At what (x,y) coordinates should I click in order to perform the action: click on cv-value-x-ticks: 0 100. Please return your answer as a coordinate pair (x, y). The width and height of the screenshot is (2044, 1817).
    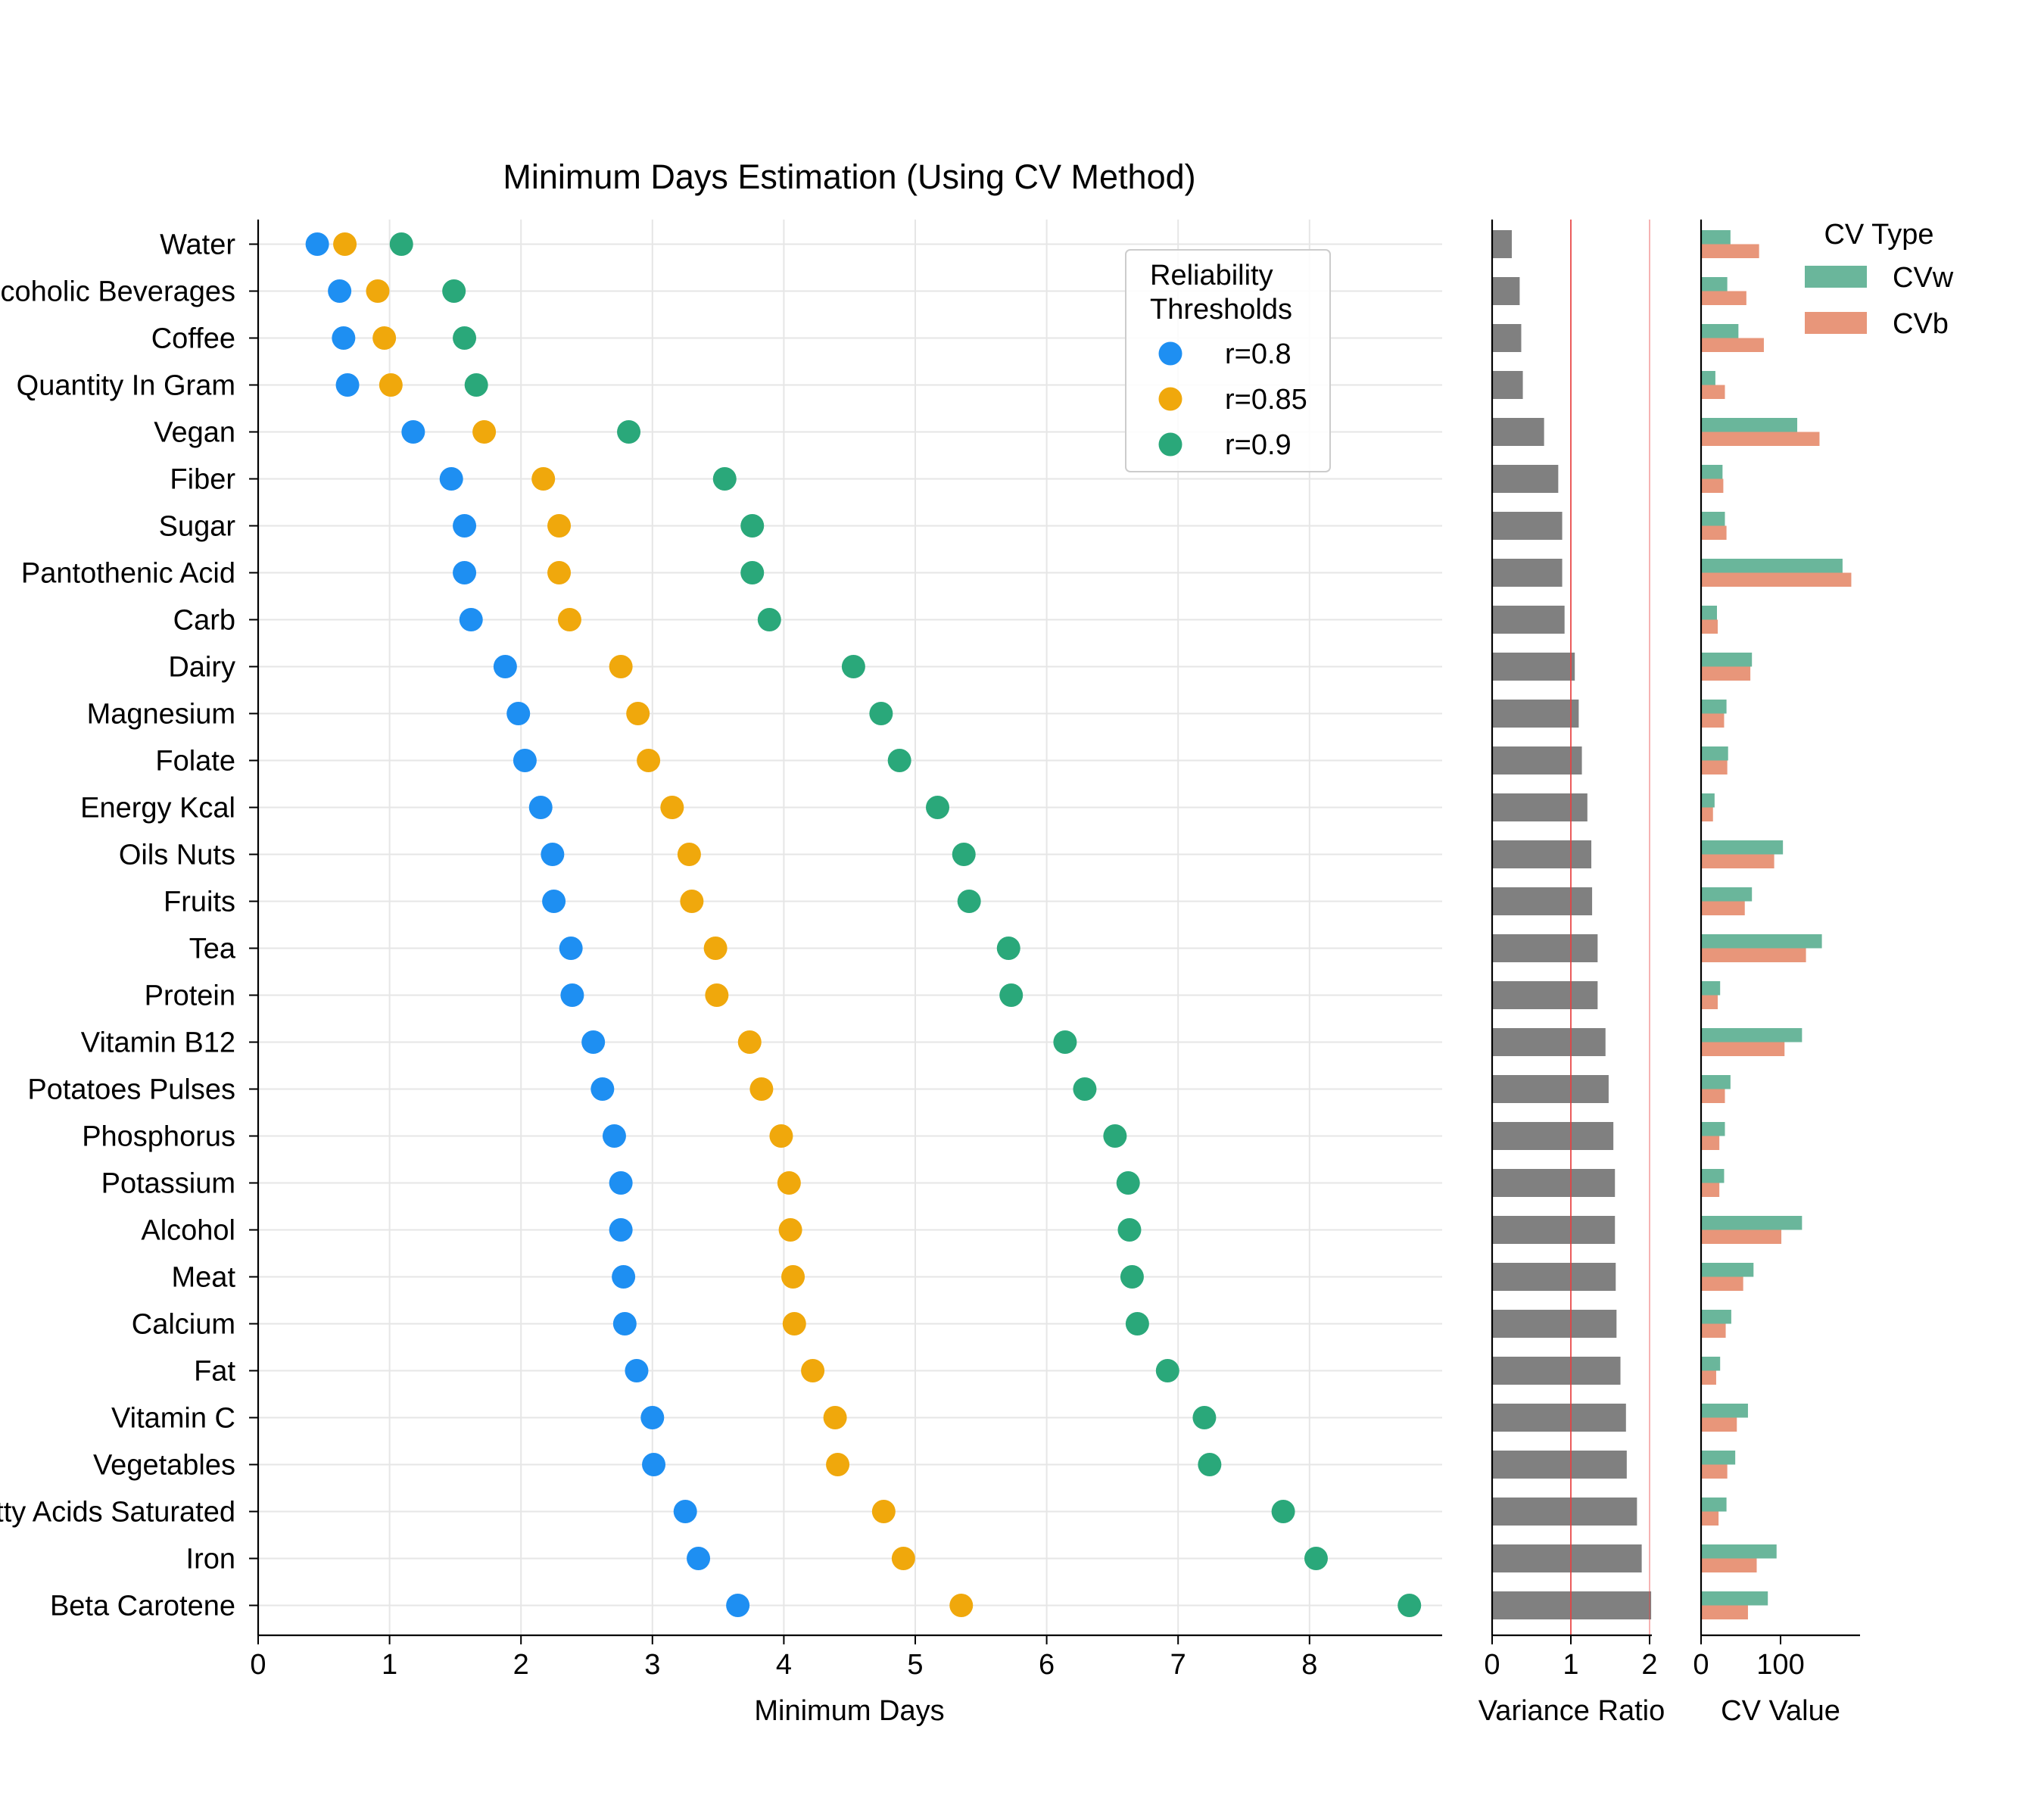
    Looking at the image, I should click on (1749, 1658).